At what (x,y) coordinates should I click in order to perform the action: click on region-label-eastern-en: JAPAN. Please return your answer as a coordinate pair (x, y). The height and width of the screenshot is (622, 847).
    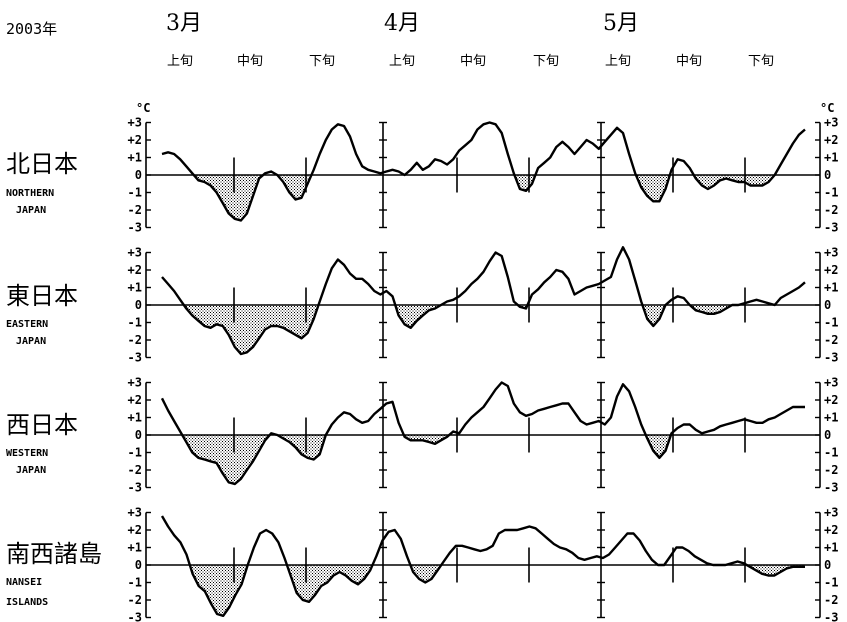
    Looking at the image, I should click on (31, 341).